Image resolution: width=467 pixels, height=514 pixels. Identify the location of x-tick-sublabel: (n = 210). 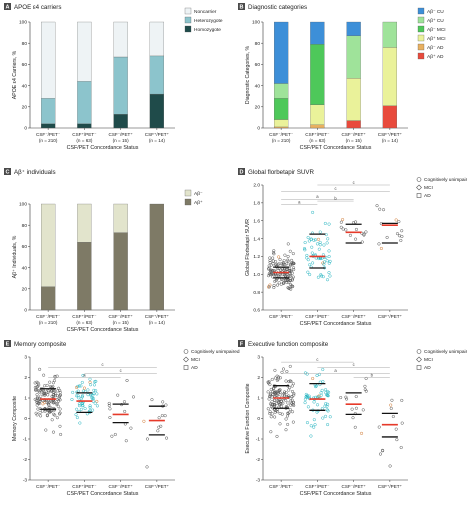
(281, 140).